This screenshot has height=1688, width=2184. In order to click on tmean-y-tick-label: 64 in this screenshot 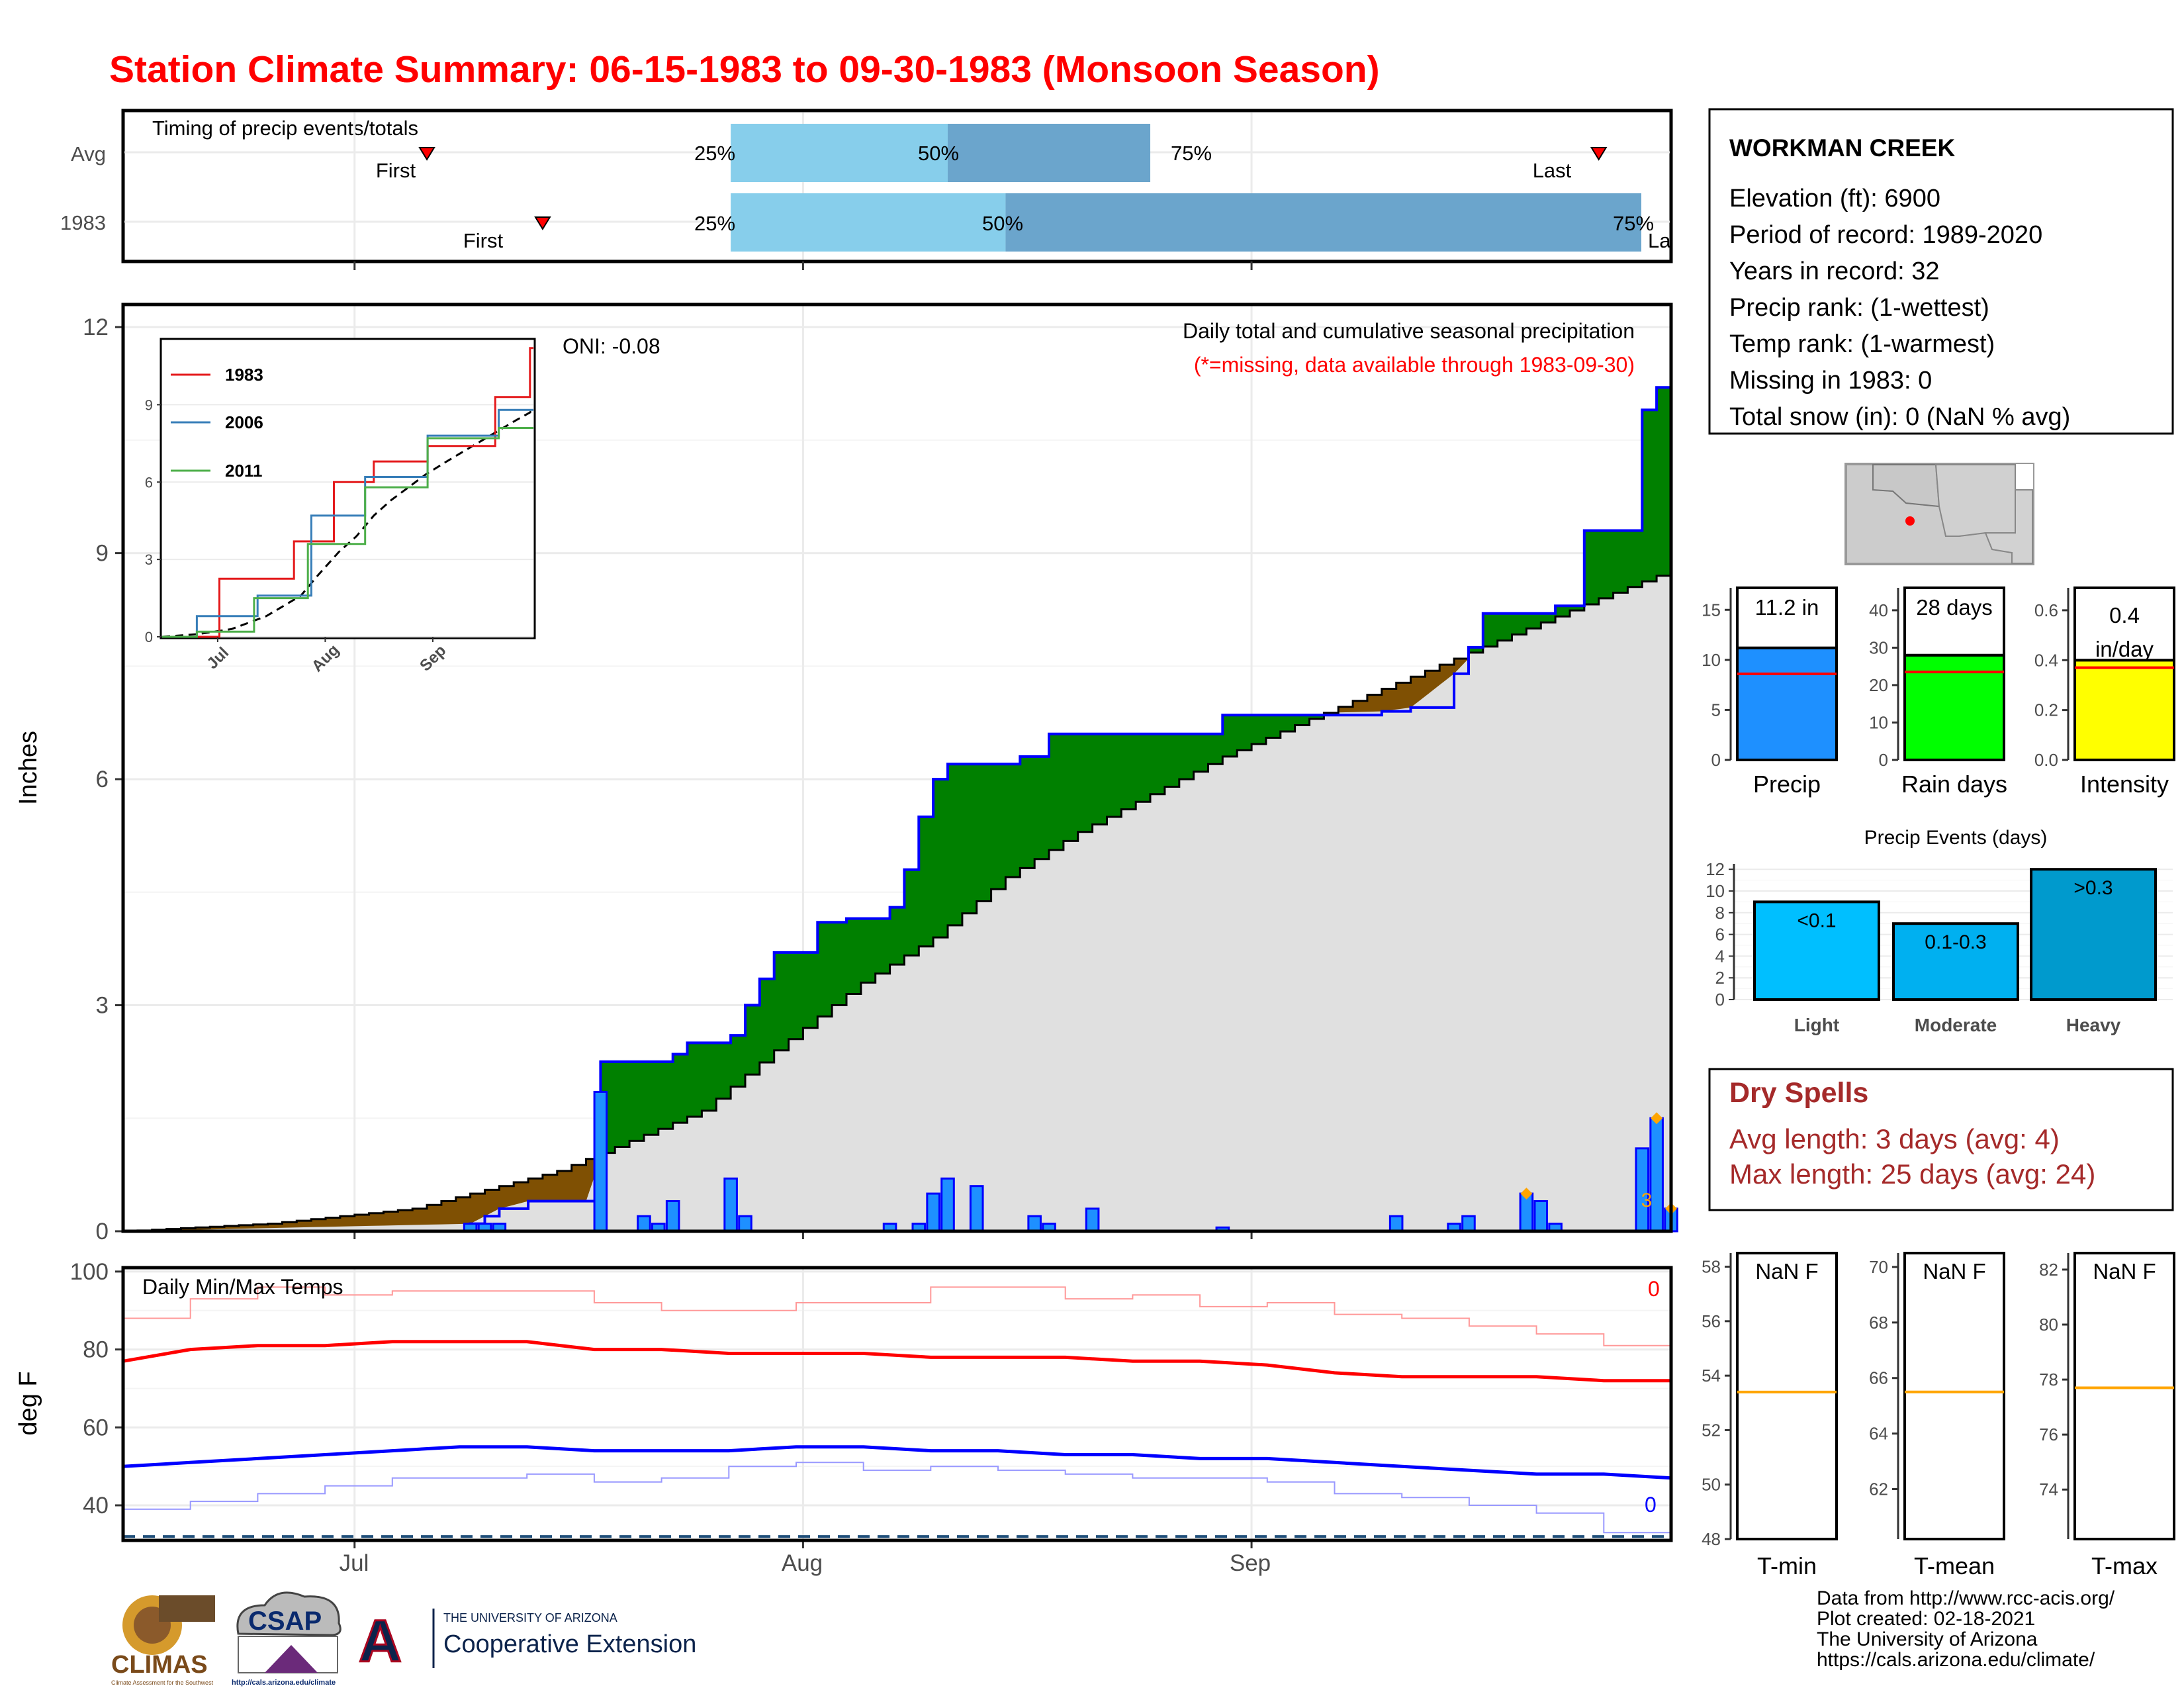, I will do `click(1878, 1434)`.